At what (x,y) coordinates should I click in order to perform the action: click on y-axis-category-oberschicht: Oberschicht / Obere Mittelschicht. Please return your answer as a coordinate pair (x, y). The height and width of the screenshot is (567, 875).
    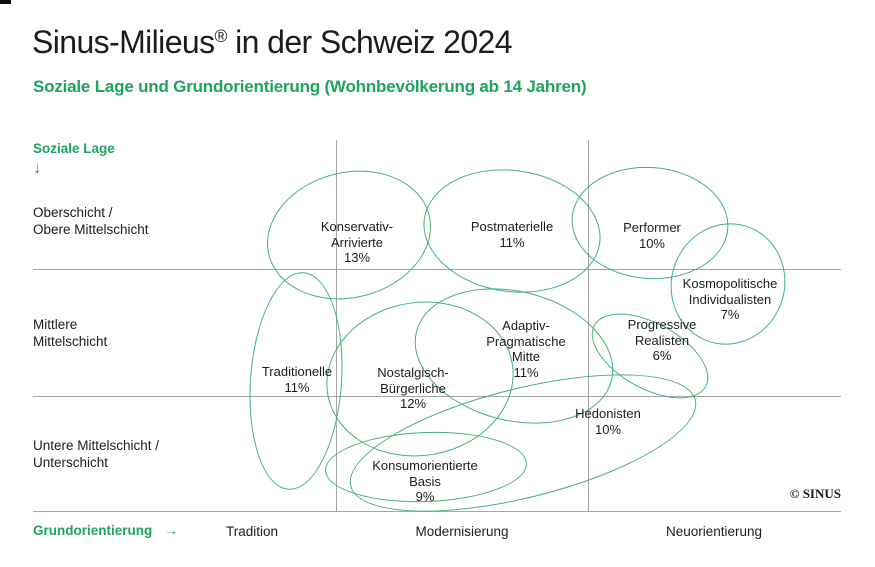
    Looking at the image, I should click on (91, 221).